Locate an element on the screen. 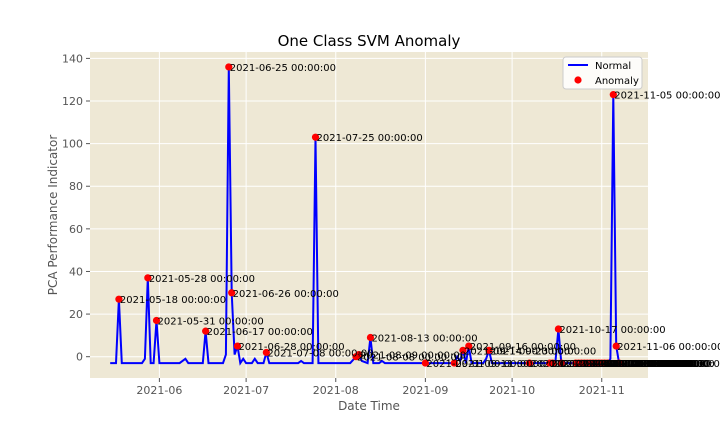  y-tick-label: 20 is located at coordinates (76, 314).